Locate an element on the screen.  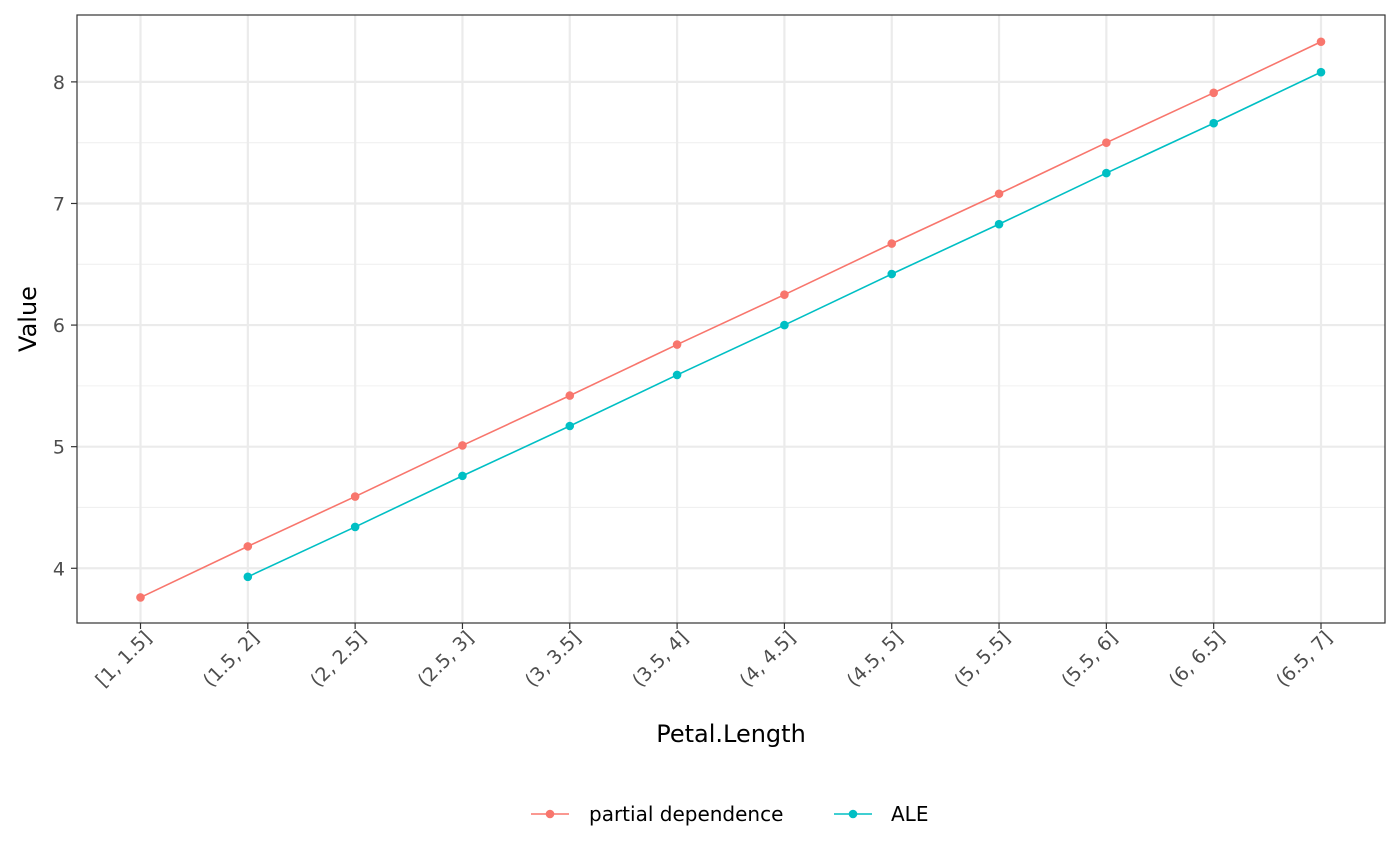
x-tick-label: (3, 3.5] is located at coordinates (553, 659).